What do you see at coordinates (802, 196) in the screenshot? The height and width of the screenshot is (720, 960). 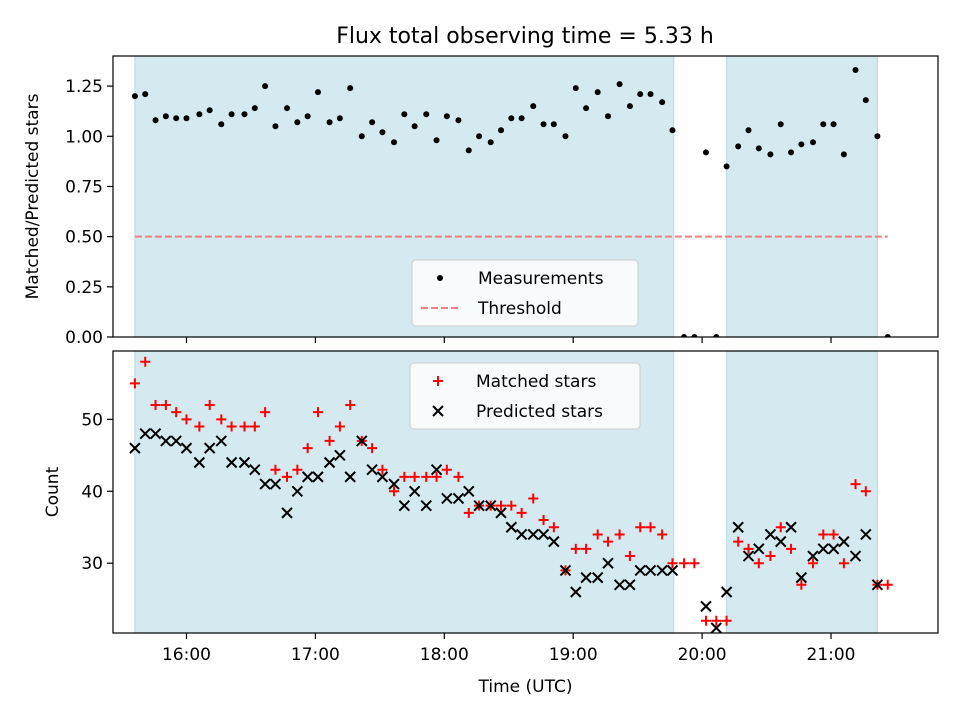 I see `observing-span` at bounding box center [802, 196].